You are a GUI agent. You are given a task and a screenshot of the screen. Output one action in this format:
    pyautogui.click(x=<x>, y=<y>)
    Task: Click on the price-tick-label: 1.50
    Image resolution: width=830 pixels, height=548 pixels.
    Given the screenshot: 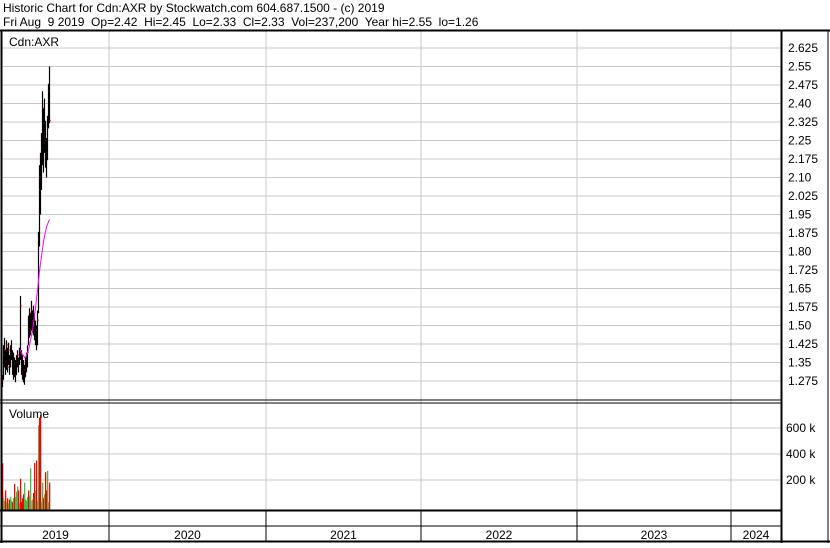 What is the action you would take?
    pyautogui.click(x=800, y=326)
    